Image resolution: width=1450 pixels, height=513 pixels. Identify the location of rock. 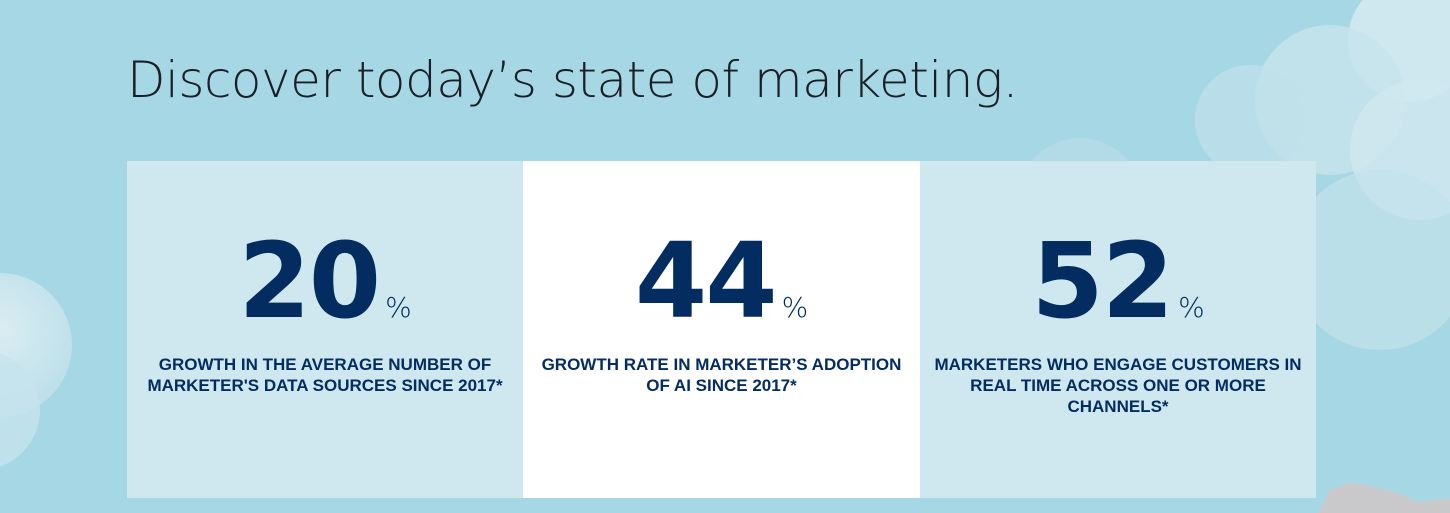
(1384, 497).